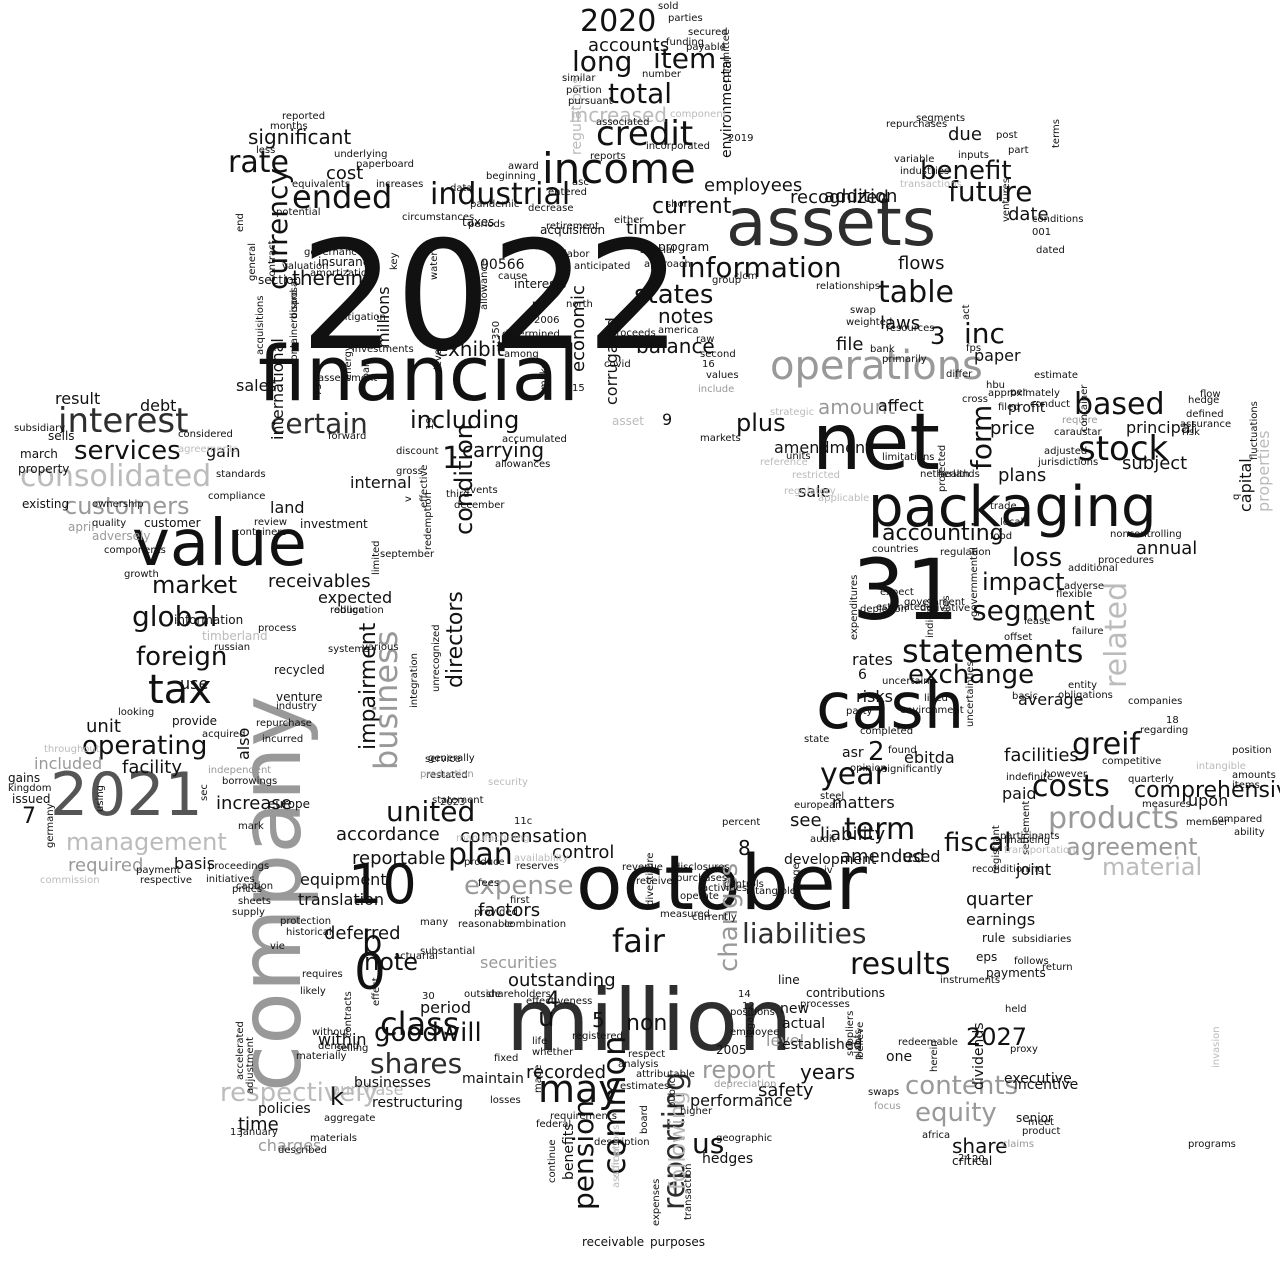 This screenshot has height=1276, width=1280. Describe the element at coordinates (731, 1050) in the screenshot. I see `cloud-word: 2005` at that location.